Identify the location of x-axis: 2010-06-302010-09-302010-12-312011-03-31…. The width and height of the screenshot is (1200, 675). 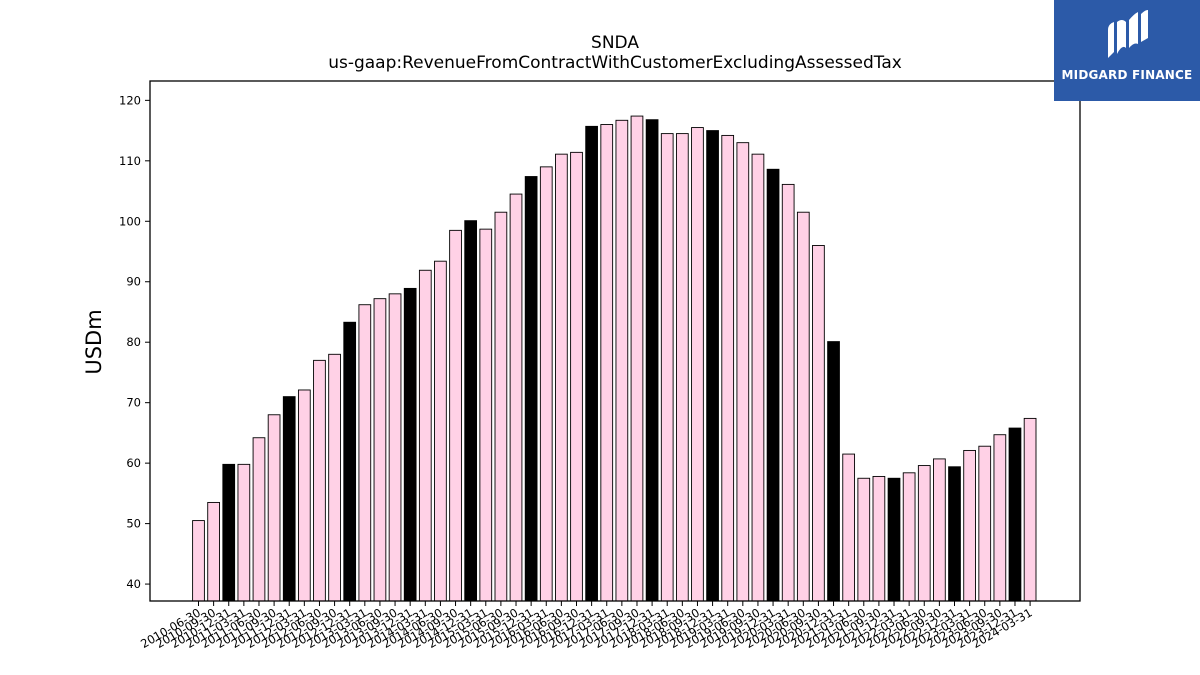
(586, 626).